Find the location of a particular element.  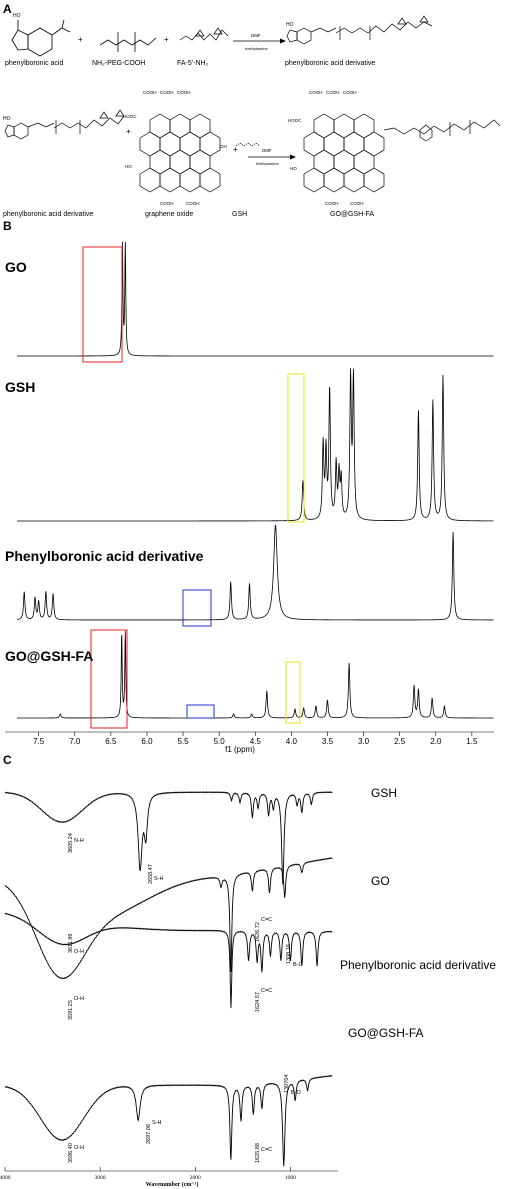

hooc-label-1: HOOC is located at coordinates (130, 116).